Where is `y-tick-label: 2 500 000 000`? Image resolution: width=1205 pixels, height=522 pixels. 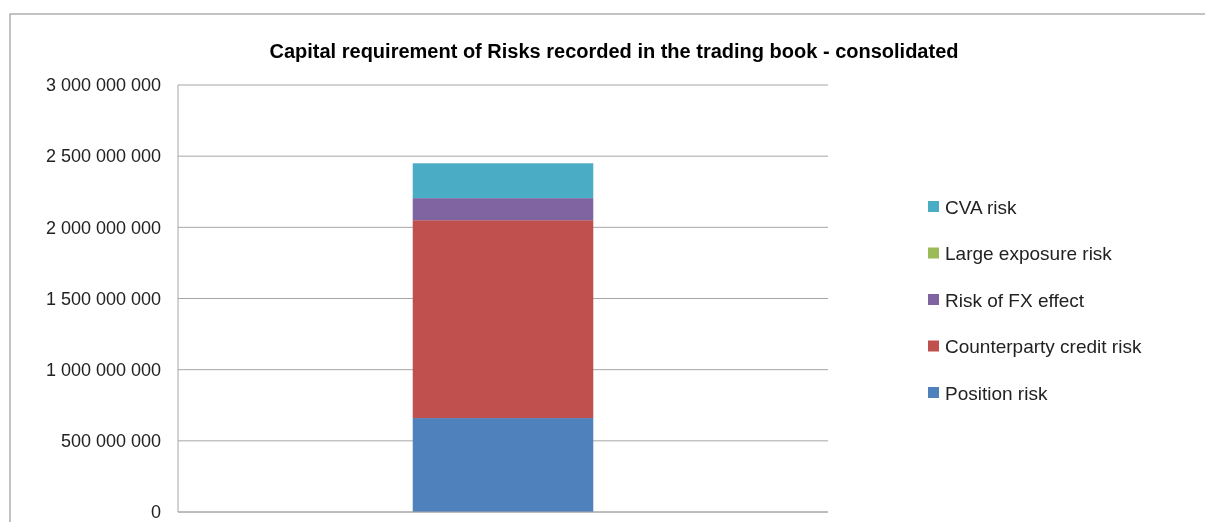 y-tick-label: 2 500 000 000 is located at coordinates (103, 156).